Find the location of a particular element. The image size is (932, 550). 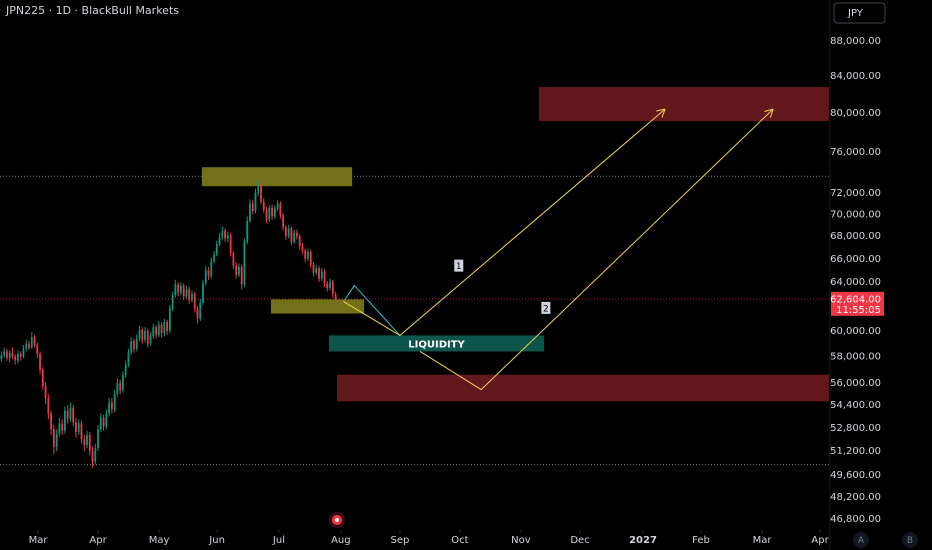

projection-path is located at coordinates (504, 222).